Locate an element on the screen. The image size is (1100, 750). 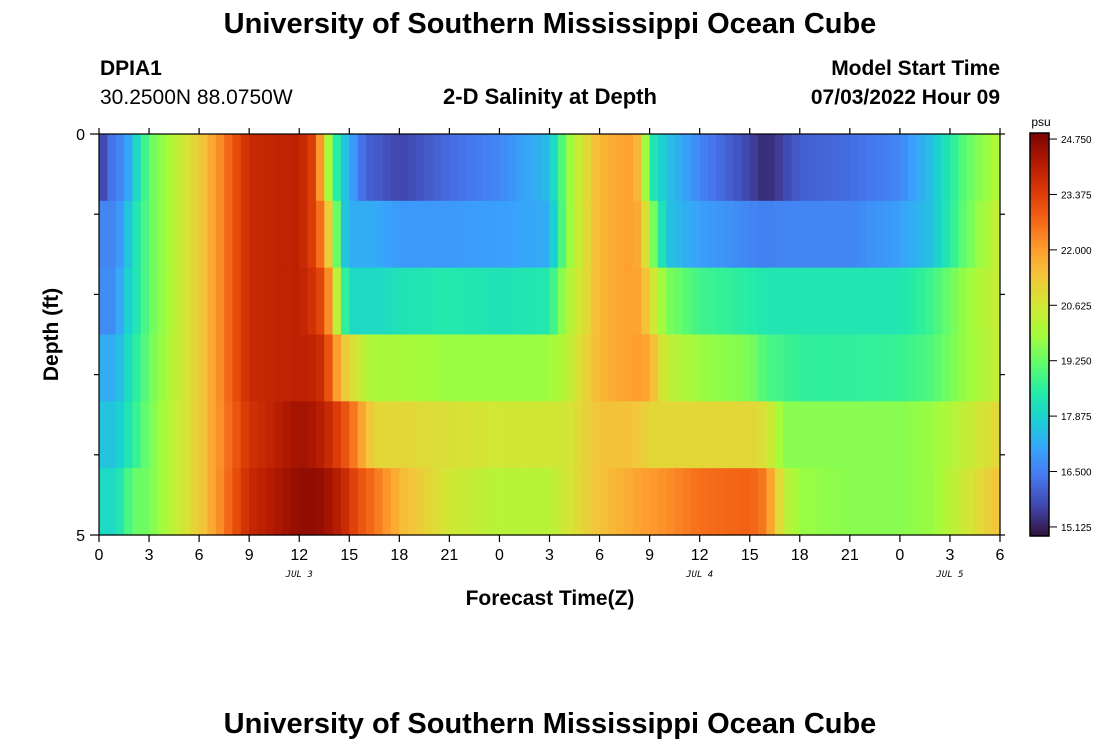
colorbar-tick-label: 16.500 is located at coordinates (1076, 473).